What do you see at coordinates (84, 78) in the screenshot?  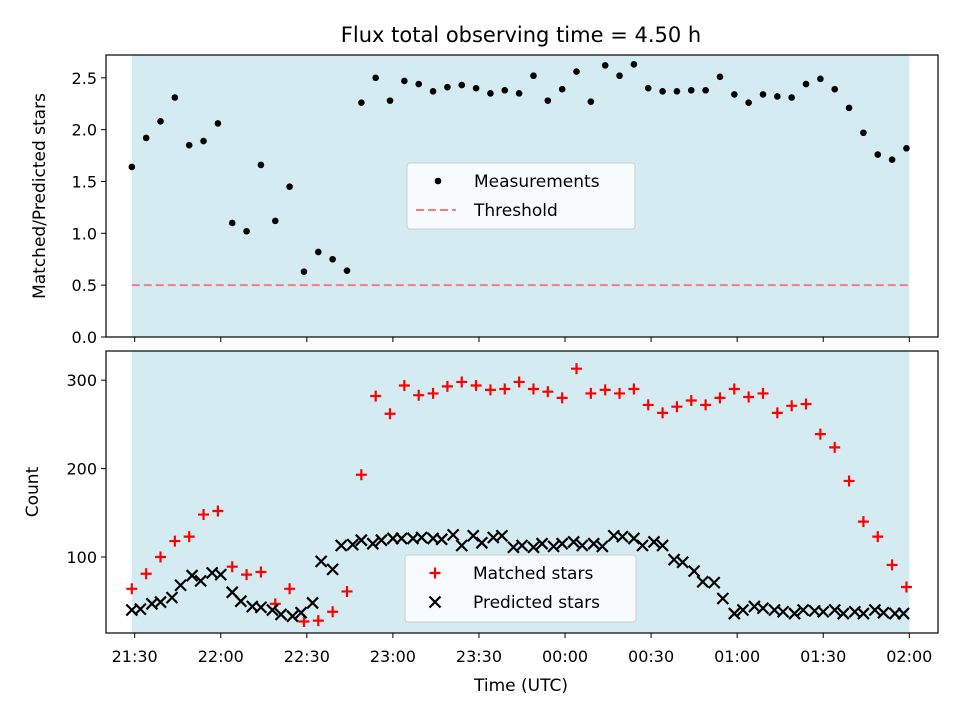 I see `y-tick-label: 2.5` at bounding box center [84, 78].